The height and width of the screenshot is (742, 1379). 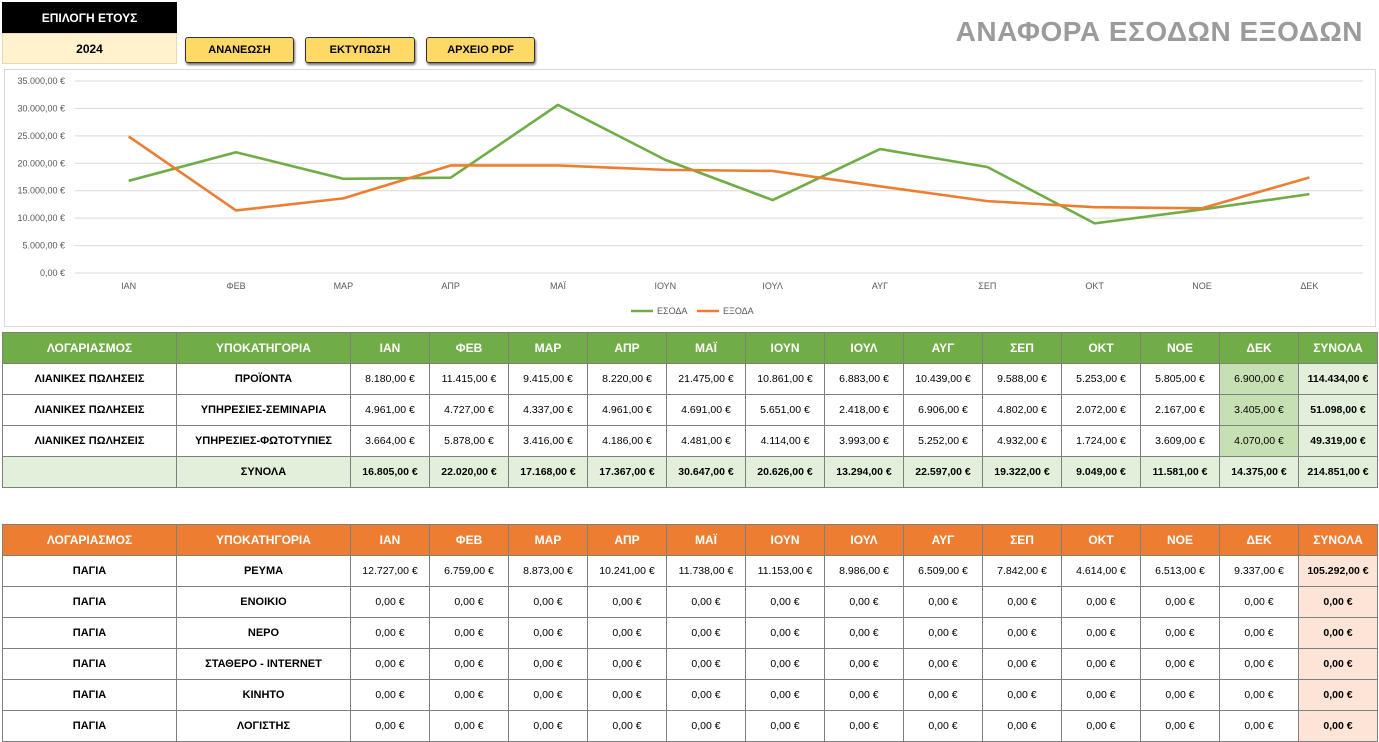 What do you see at coordinates (469, 441) in the screenshot?
I see `month-value-cell: 5.878,00 €` at bounding box center [469, 441].